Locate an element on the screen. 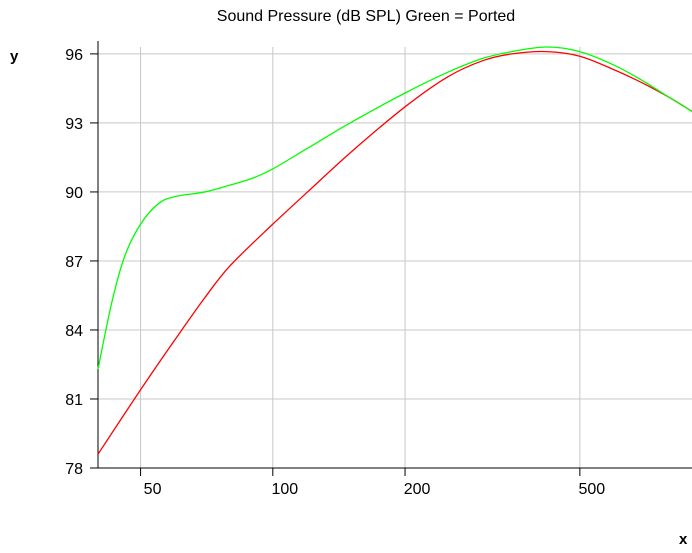  chart-title: Sound Pressure (dB SPL) Green = Ported is located at coordinates (366, 16).